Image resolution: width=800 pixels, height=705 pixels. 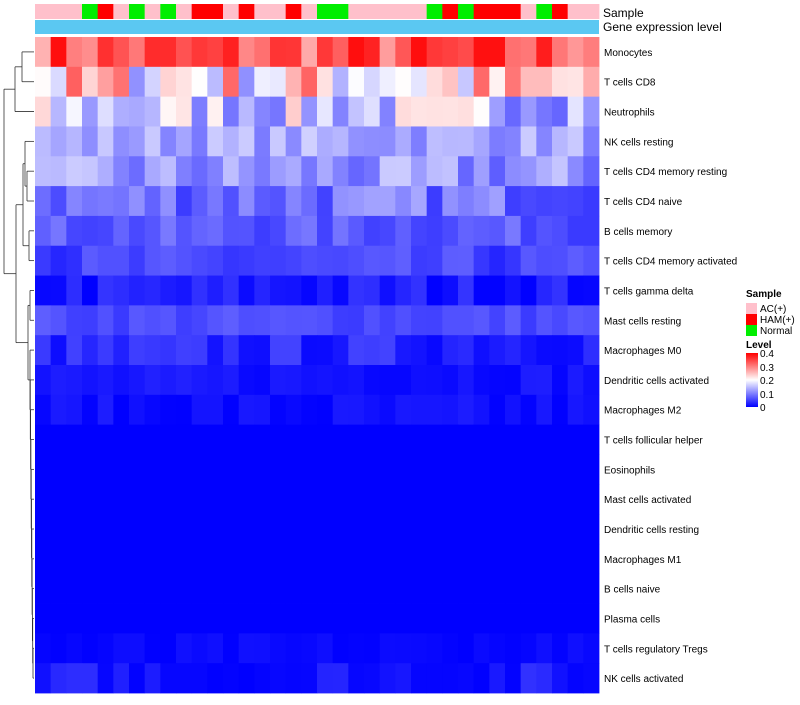 I want to click on legend-swatch-ac, so click(x=751, y=308).